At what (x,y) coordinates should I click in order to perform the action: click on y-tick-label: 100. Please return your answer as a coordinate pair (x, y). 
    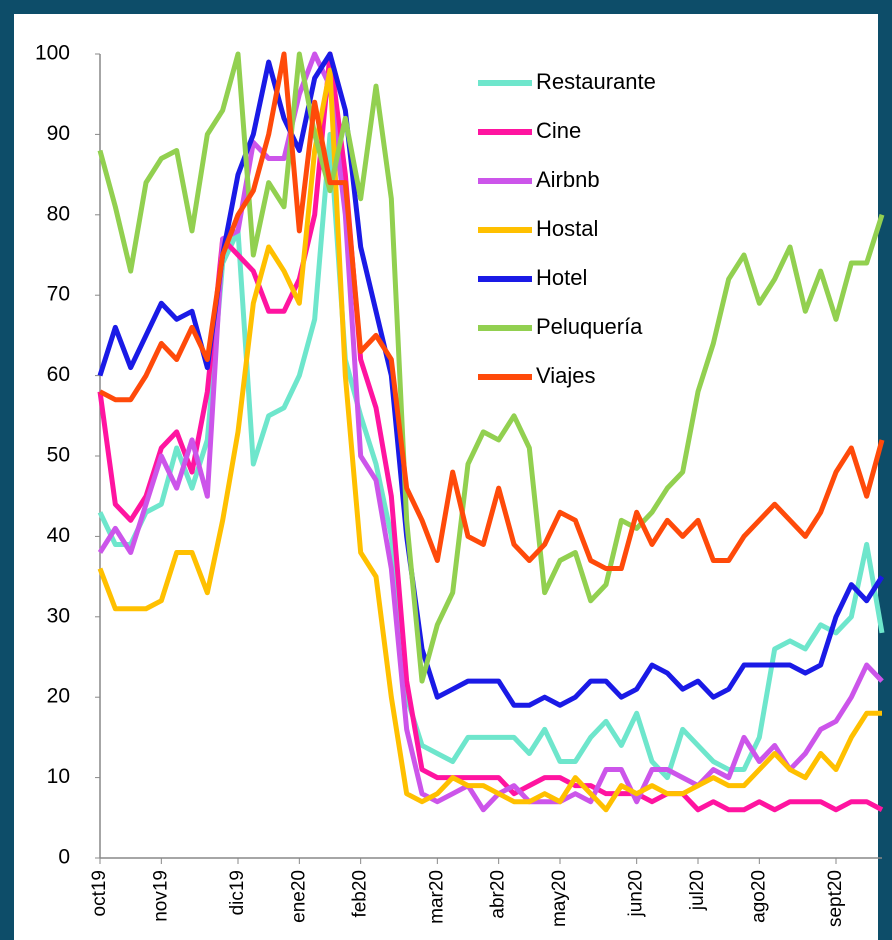
    Looking at the image, I should click on (52, 53).